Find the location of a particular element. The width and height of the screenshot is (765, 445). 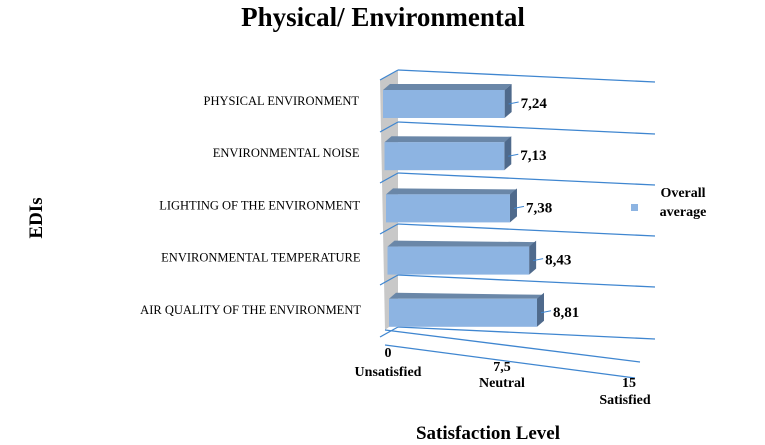

x-tick-label: Satisfied is located at coordinates (625, 400).